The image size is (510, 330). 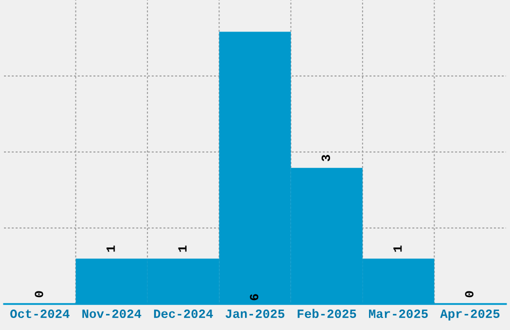 I want to click on x-tick-label: Jan-2025, so click(x=255, y=314).